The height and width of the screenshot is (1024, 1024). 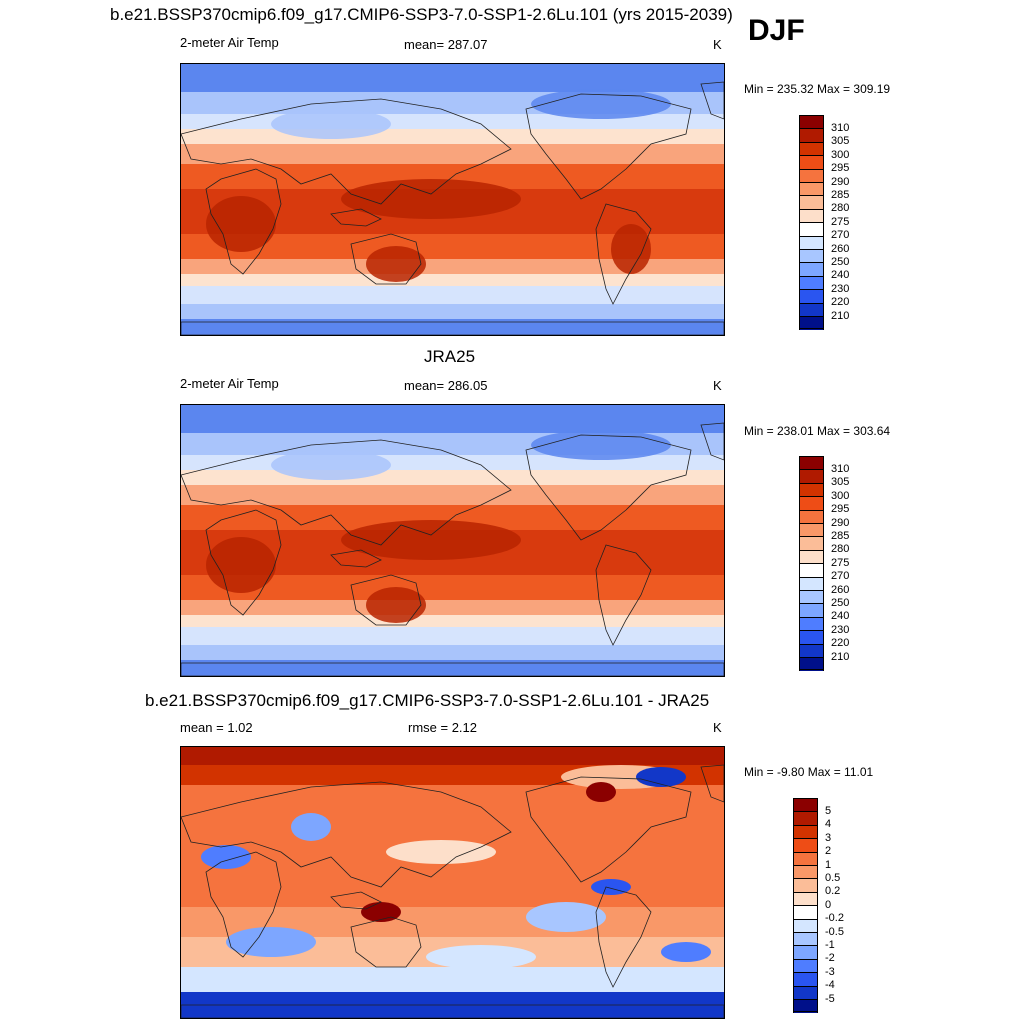 What do you see at coordinates (817, 89) in the screenshot?
I see `panel1-minmax: Min = 235.32 Max = 309.19` at bounding box center [817, 89].